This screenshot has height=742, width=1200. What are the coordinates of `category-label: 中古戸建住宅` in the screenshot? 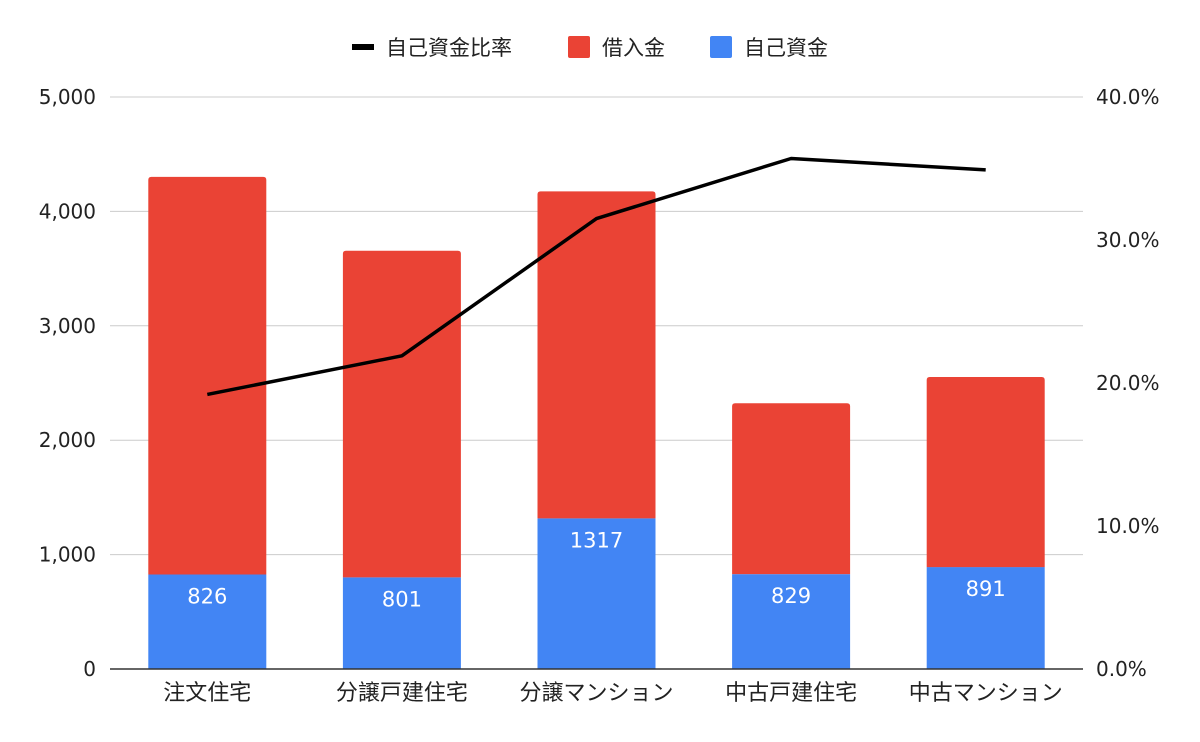 It's located at (791, 693).